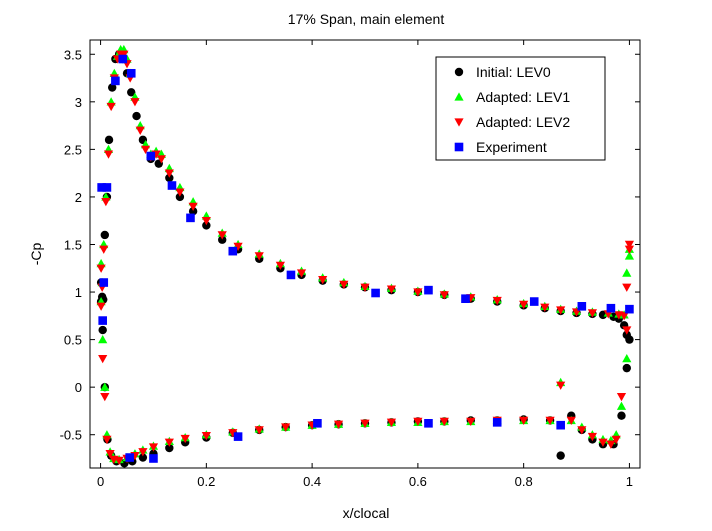  What do you see at coordinates (524, 481) in the screenshot?
I see `x-tick-label: 0.8` at bounding box center [524, 481].